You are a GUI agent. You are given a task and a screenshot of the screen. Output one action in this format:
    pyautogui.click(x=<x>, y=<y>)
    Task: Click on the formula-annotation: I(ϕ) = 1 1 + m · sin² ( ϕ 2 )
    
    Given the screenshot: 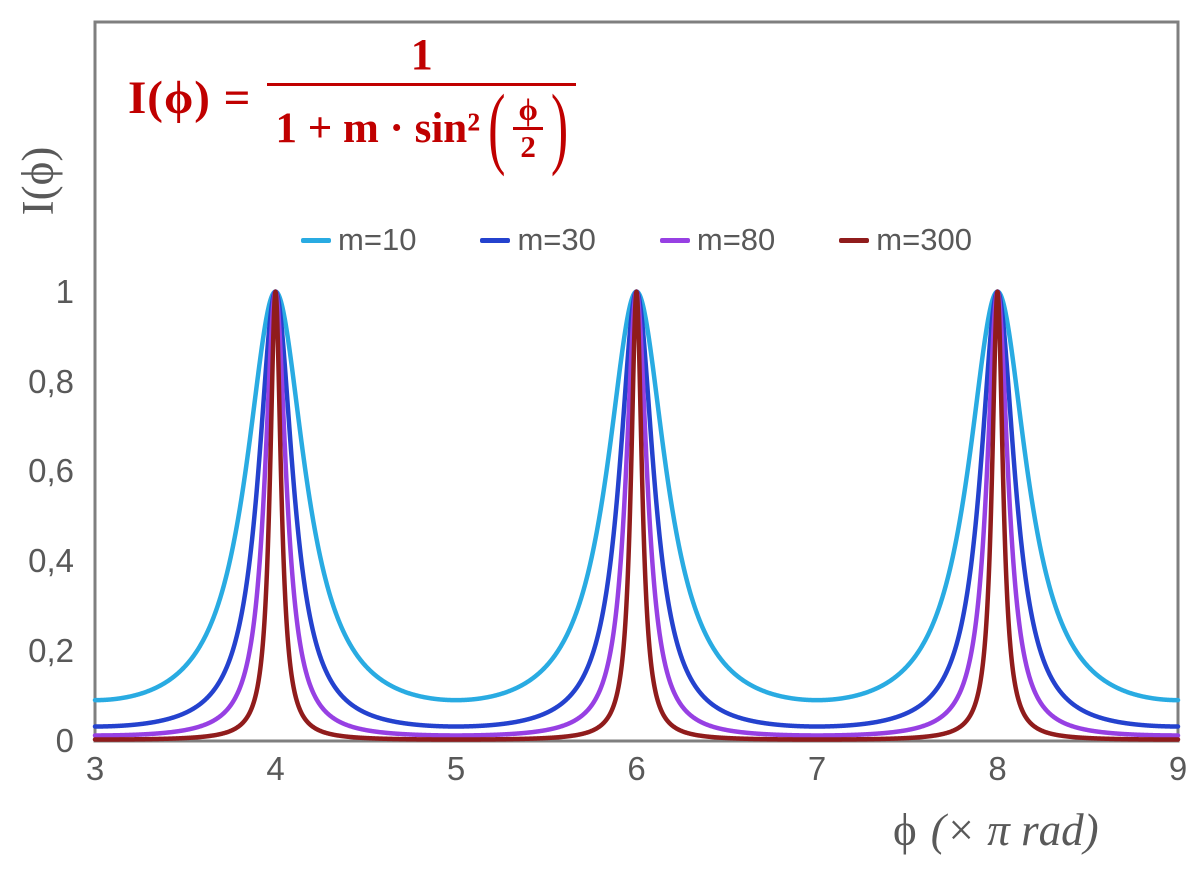 What is the action you would take?
    pyautogui.click(x=352, y=101)
    